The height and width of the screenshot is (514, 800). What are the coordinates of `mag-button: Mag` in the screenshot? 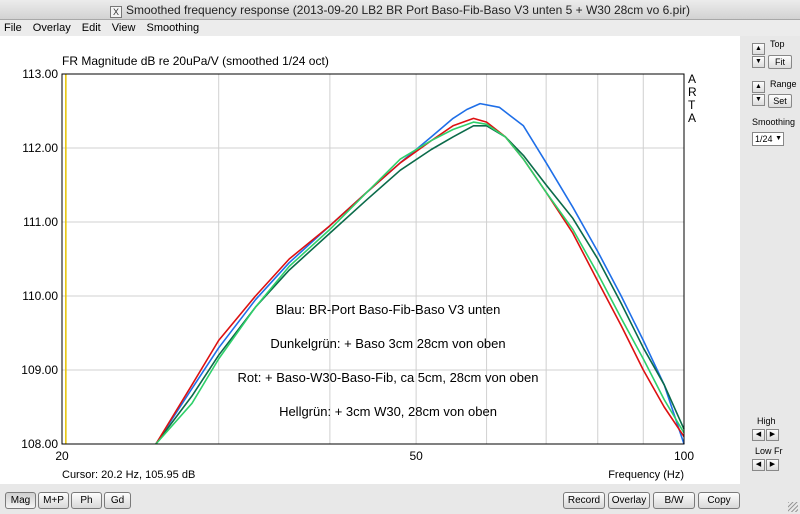 It's located at (20, 500).